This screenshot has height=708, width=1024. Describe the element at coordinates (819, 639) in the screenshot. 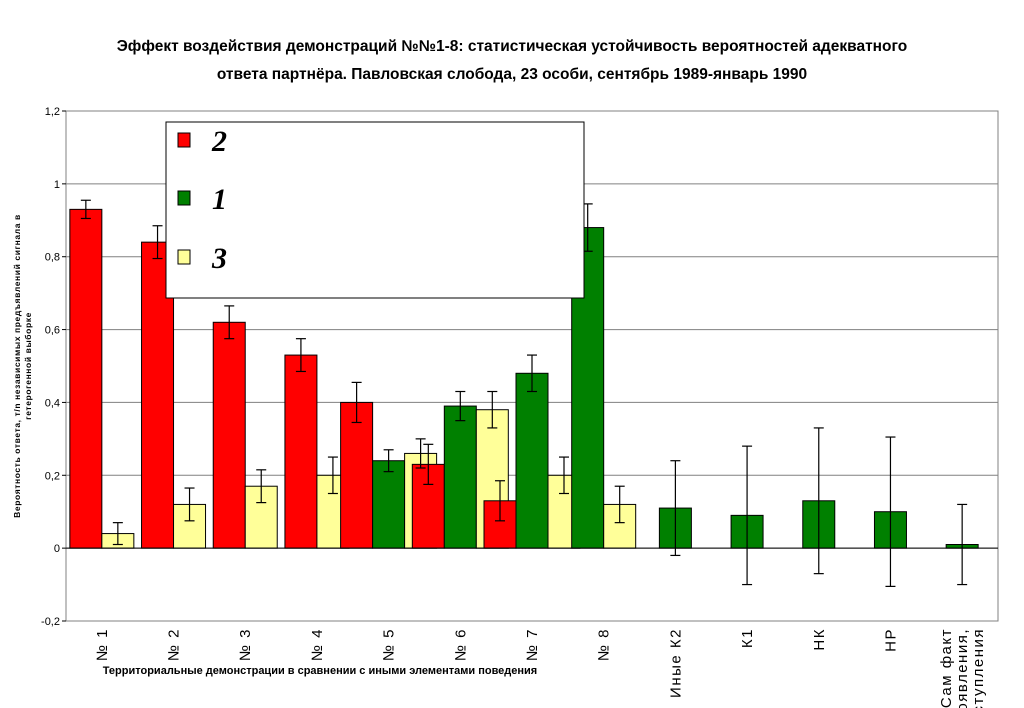

I see `x-tick-label: НК` at that location.